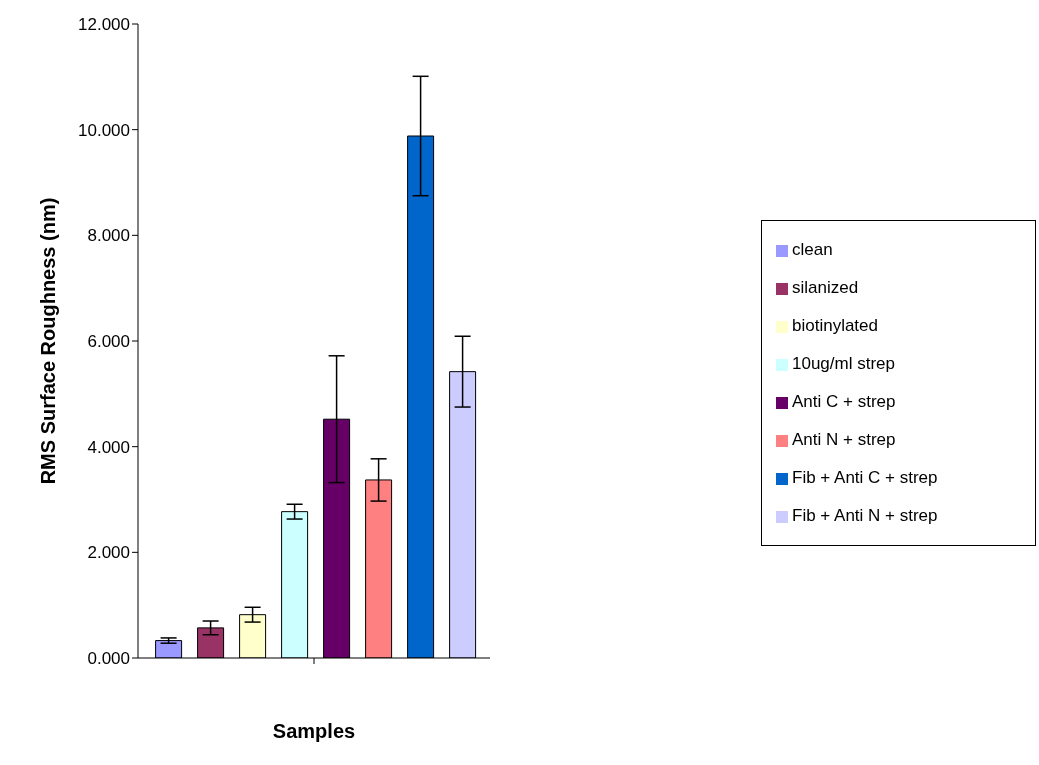 This screenshot has width=1039, height=765. Describe the element at coordinates (865, 477) in the screenshot. I see `legend-label: Fib + Anti C + strep` at that location.